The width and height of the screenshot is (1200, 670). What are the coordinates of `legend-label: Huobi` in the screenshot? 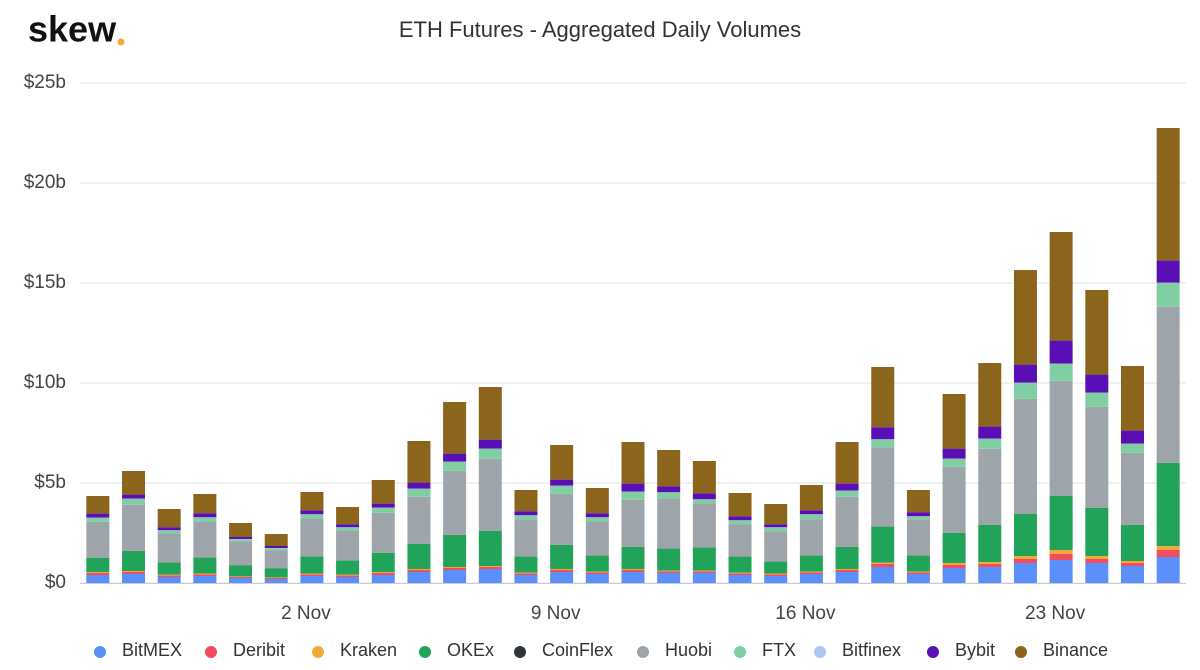 It's located at (688, 650).